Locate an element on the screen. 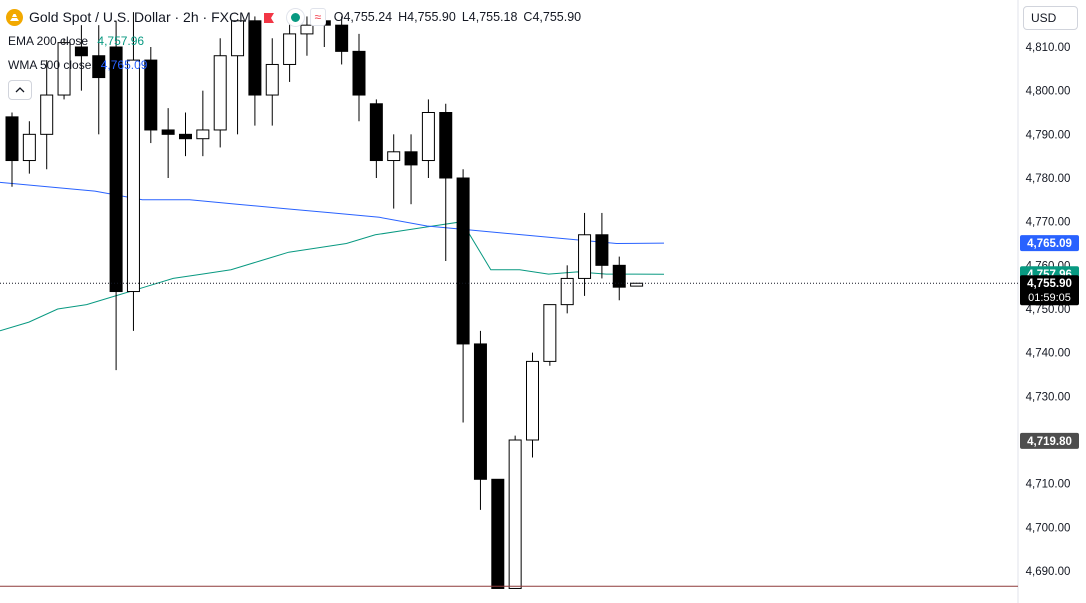 This screenshot has height=603, width=1086. ohlc-values: O4,755.24 H4,755.90 L4,755.18 C4,755.90 is located at coordinates (460, 17).